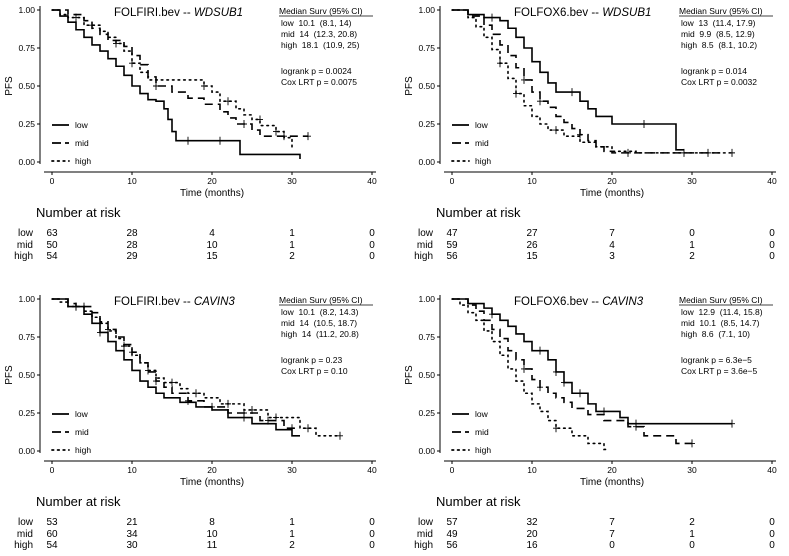 This screenshot has width=789, height=556. What do you see at coordinates (132, 534) in the screenshot?
I see `risk-cell: 34` at bounding box center [132, 534].